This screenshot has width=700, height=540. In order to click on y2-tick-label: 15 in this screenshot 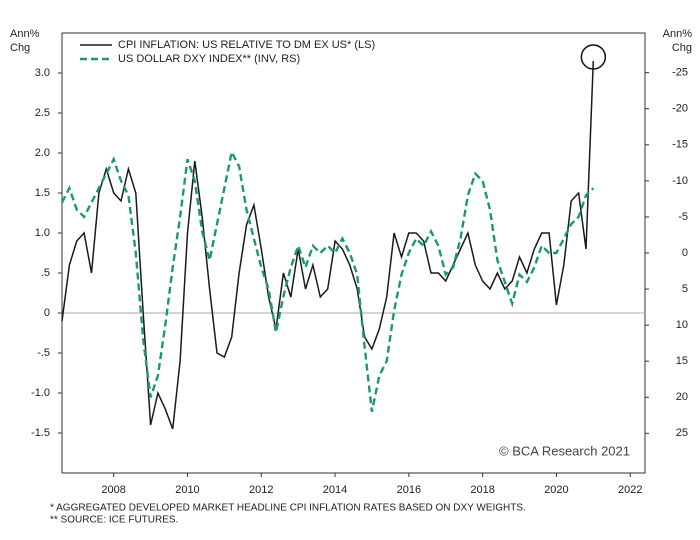, I will do `click(682, 361)`.